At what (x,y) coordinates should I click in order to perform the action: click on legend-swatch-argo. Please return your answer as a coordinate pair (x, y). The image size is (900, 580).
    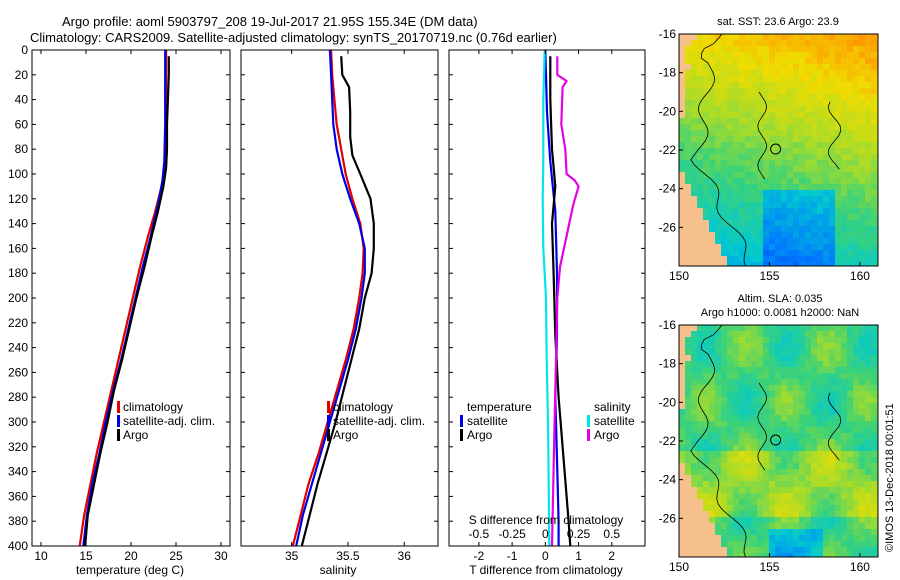
    Looking at the image, I should click on (118, 435).